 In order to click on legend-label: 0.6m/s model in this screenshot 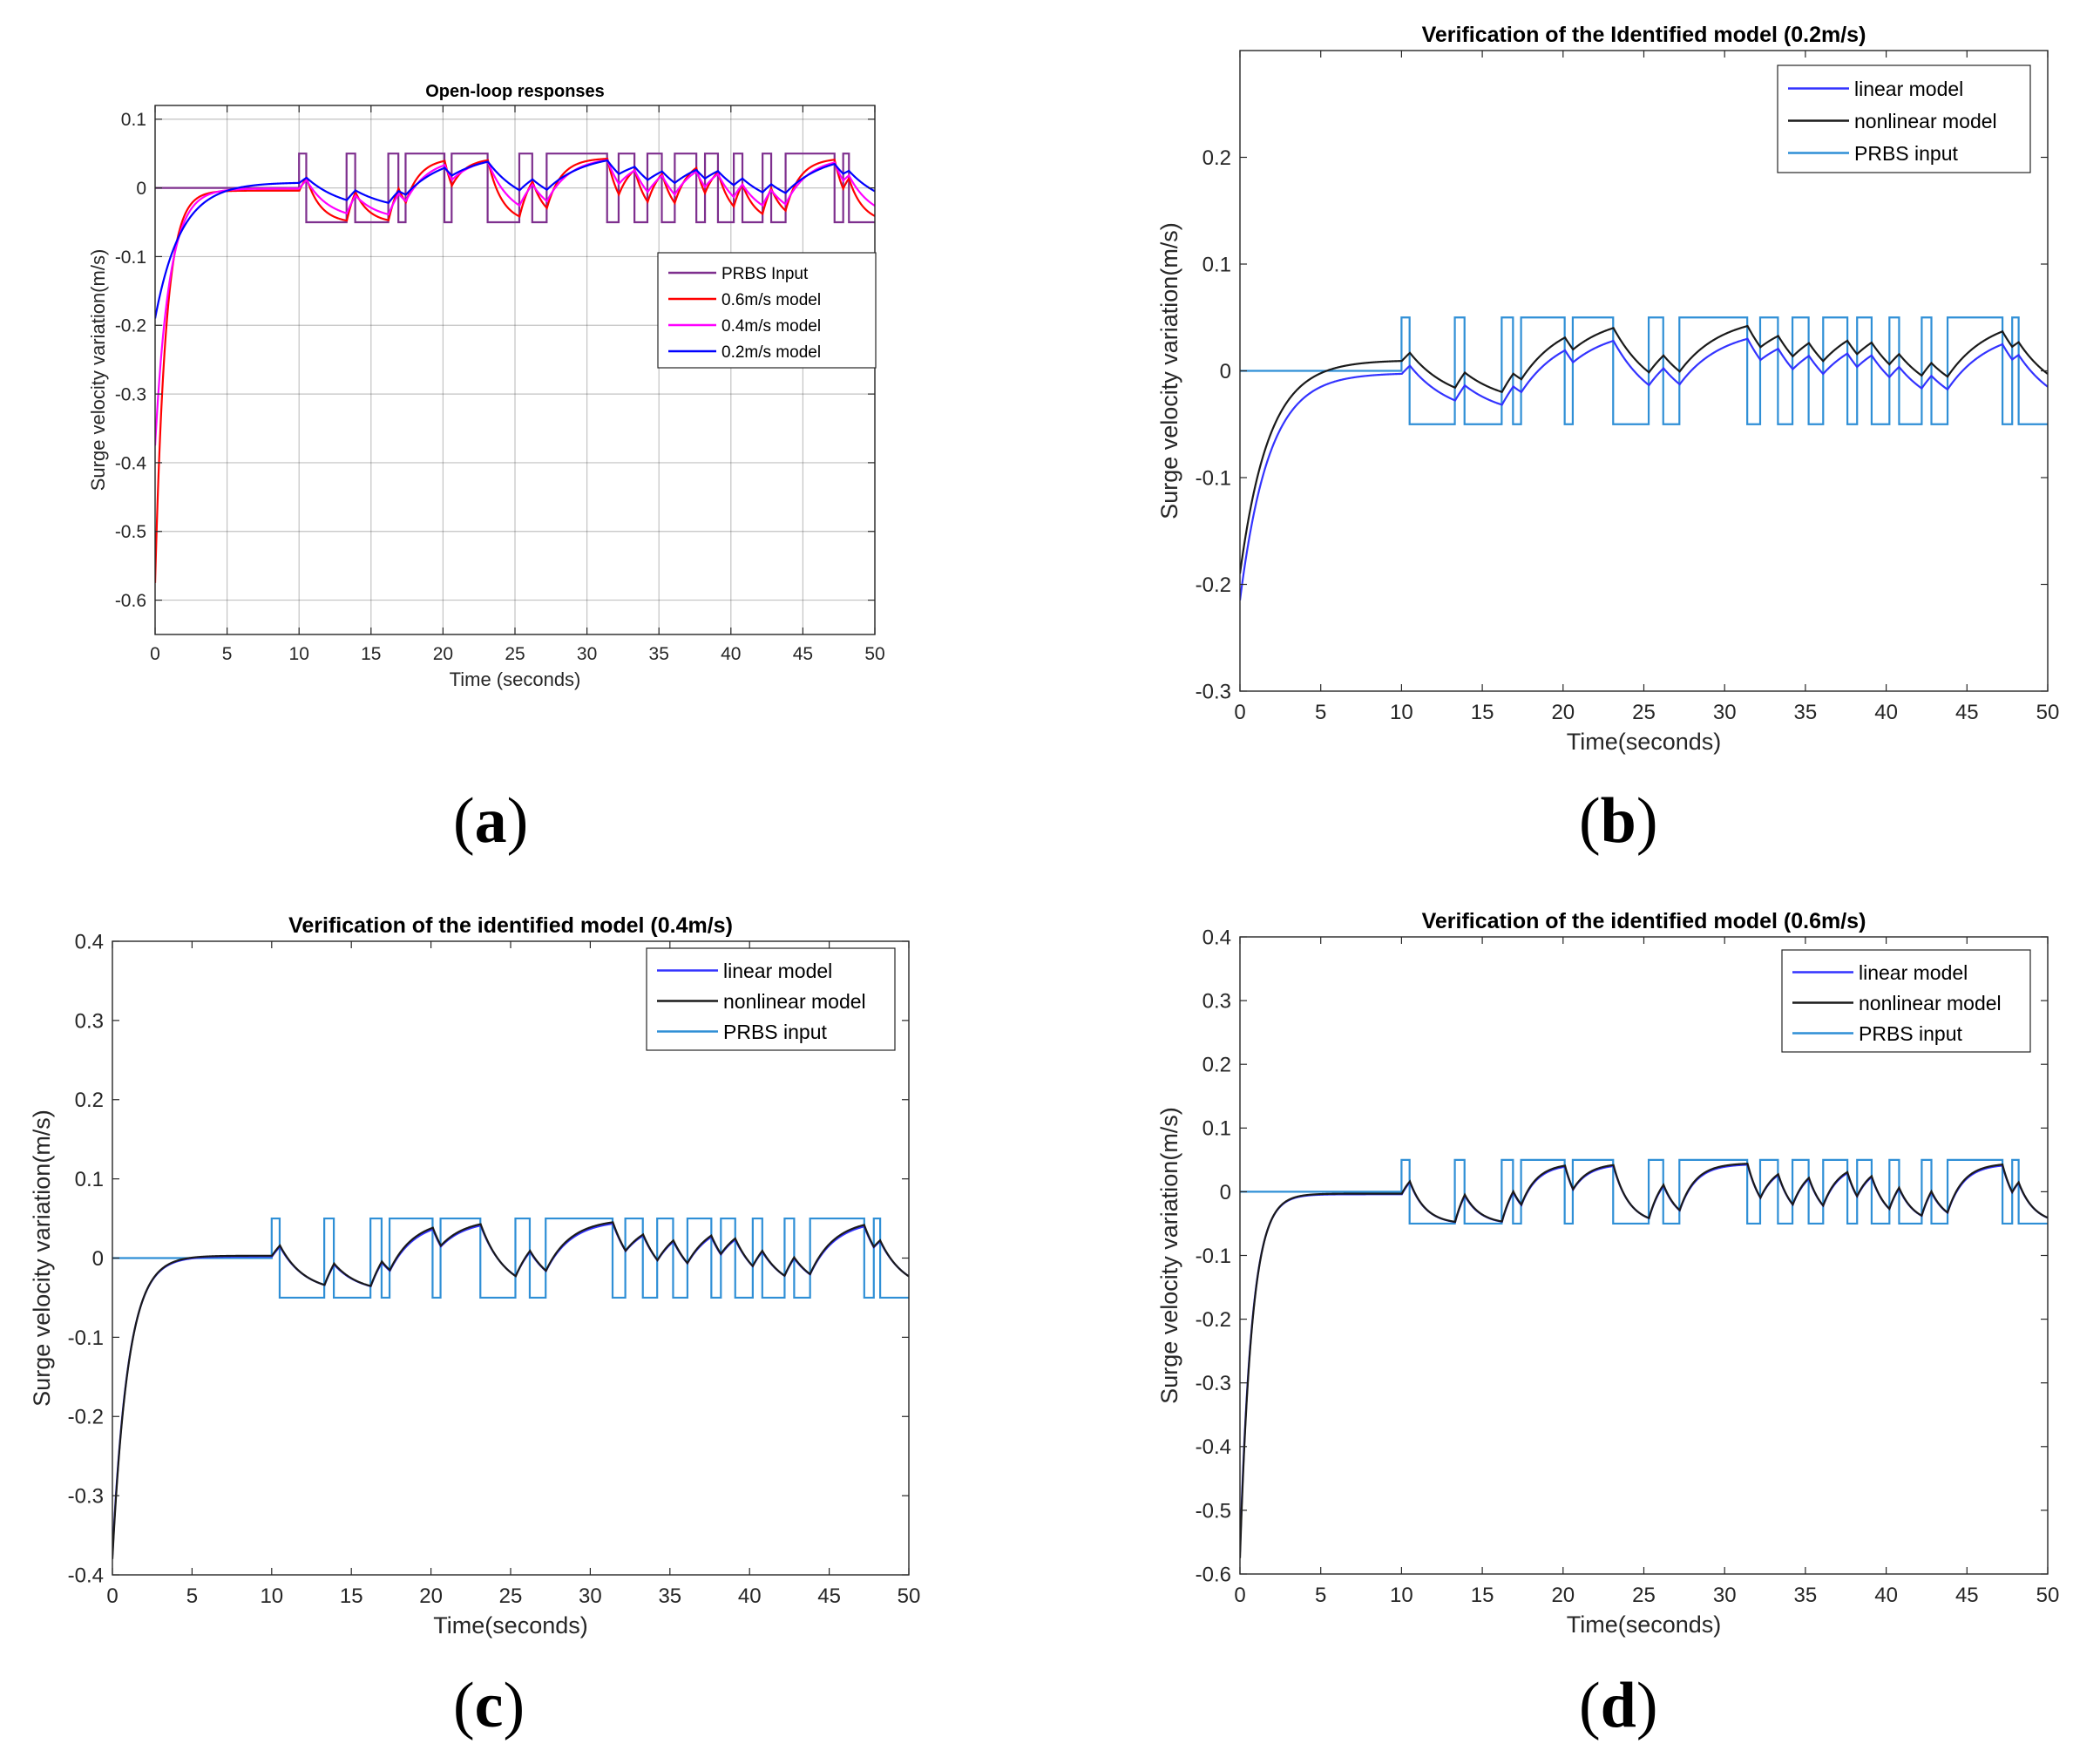, I will do `click(771, 300)`.